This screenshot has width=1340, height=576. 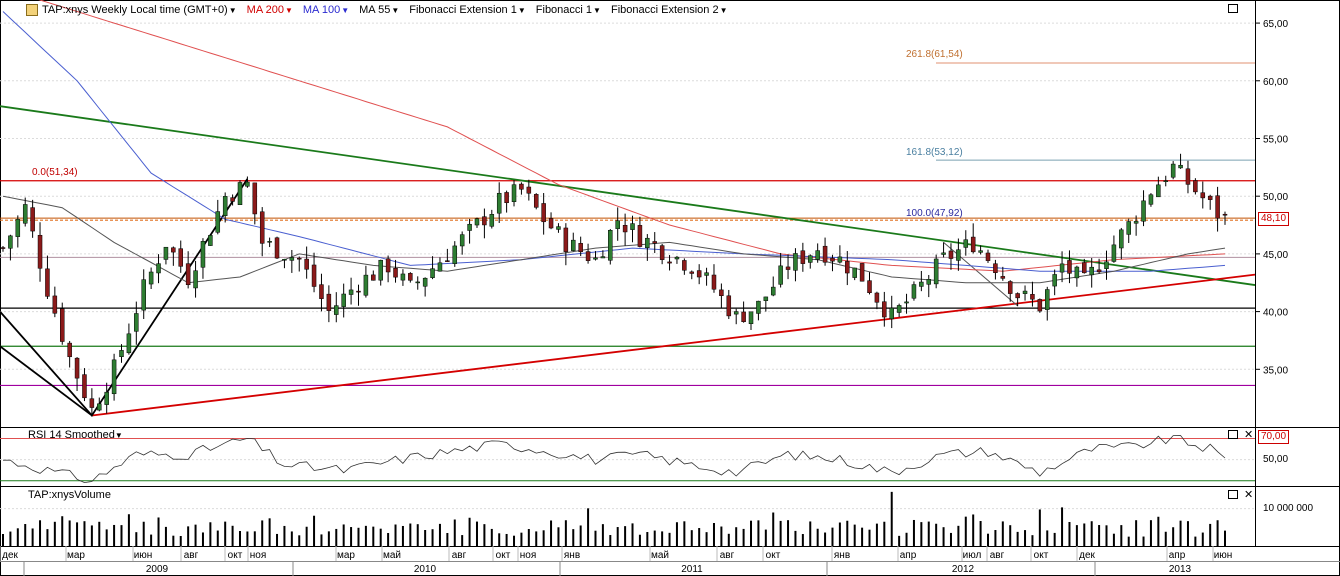 I want to click on ma55-menu: MA 55▼, so click(x=379, y=10).